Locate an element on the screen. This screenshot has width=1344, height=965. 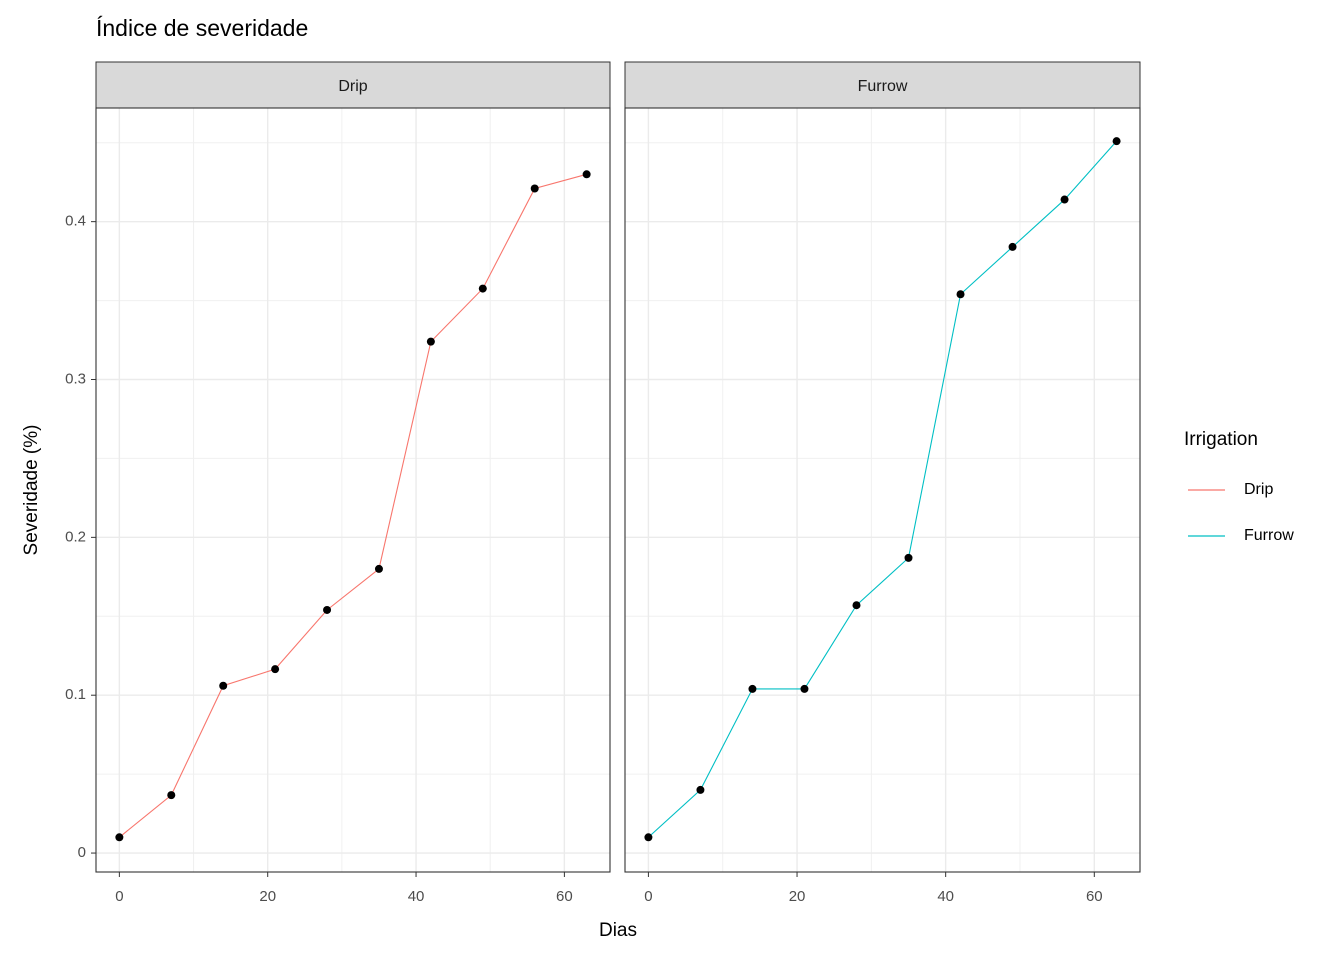
y-tick-label: 0.2 is located at coordinates (75, 536).